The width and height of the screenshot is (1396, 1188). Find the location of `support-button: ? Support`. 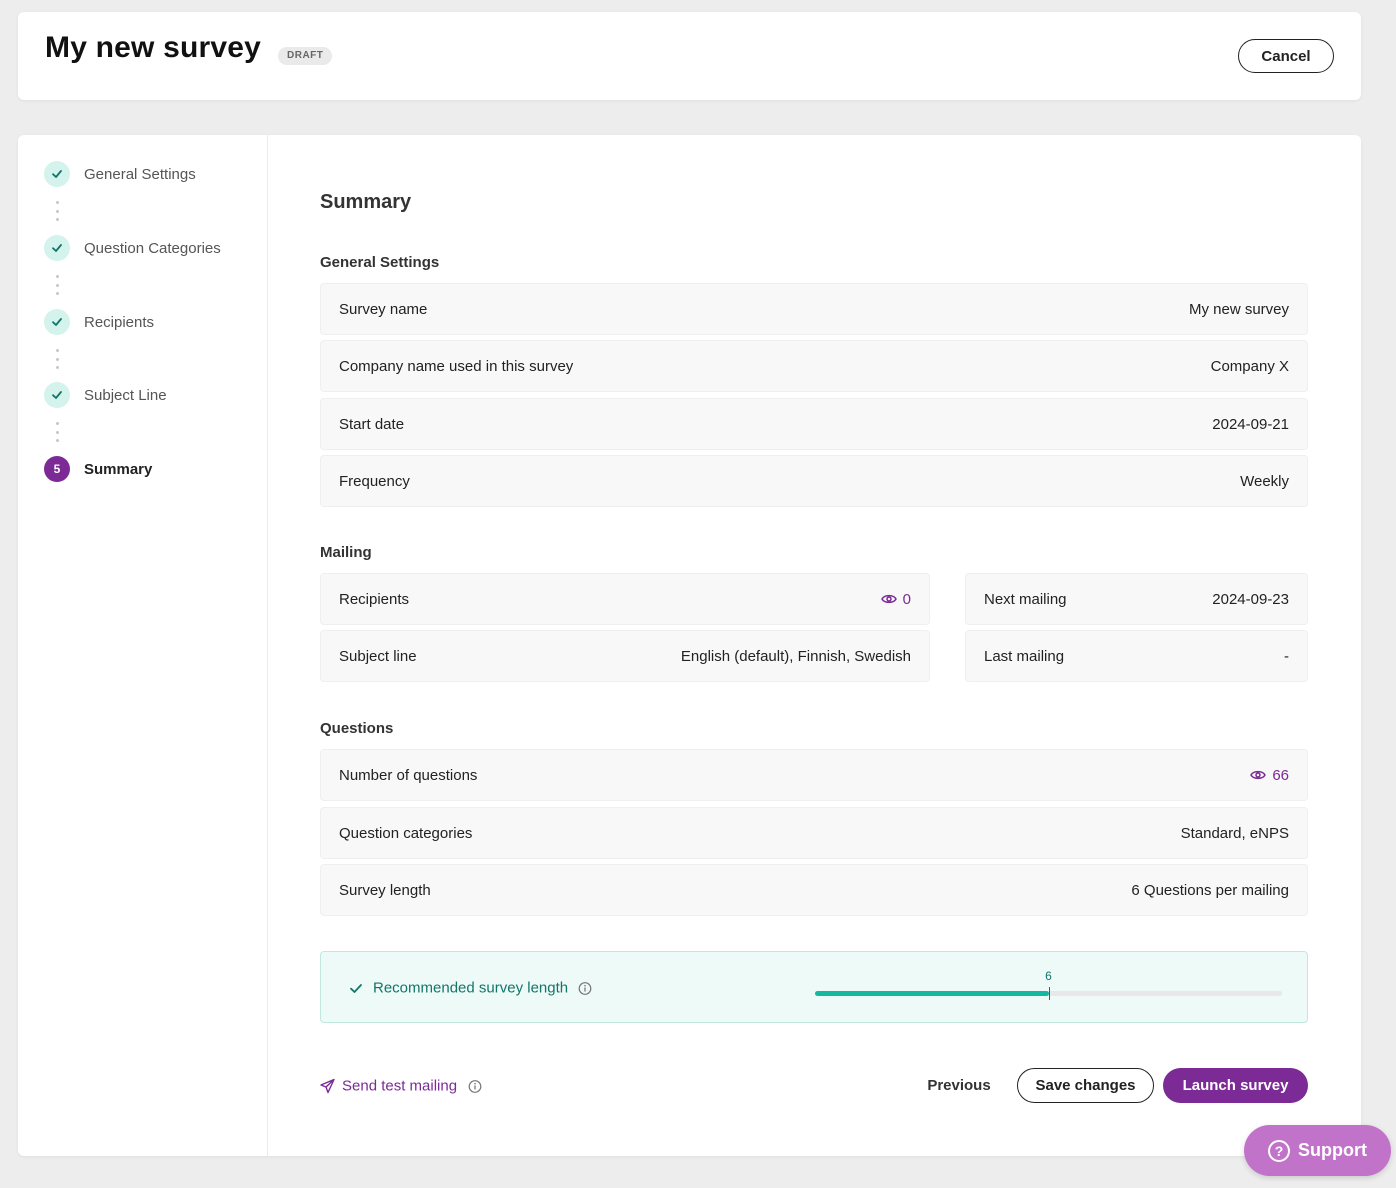

support-button: ? Support is located at coordinates (1317, 1150).